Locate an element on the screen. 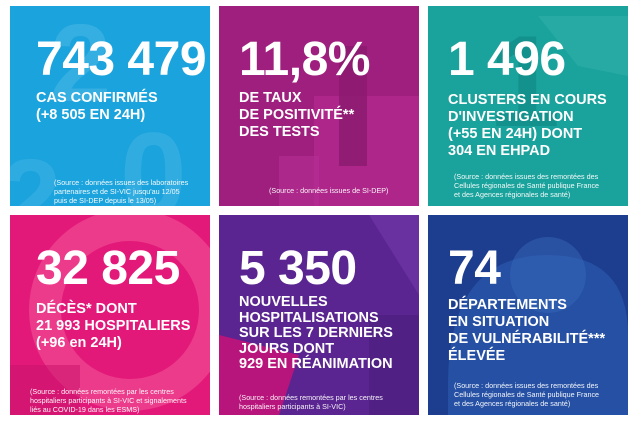 The image size is (638, 425). tile-background-decoration: 2 0 2 is located at coordinates (98, 106).